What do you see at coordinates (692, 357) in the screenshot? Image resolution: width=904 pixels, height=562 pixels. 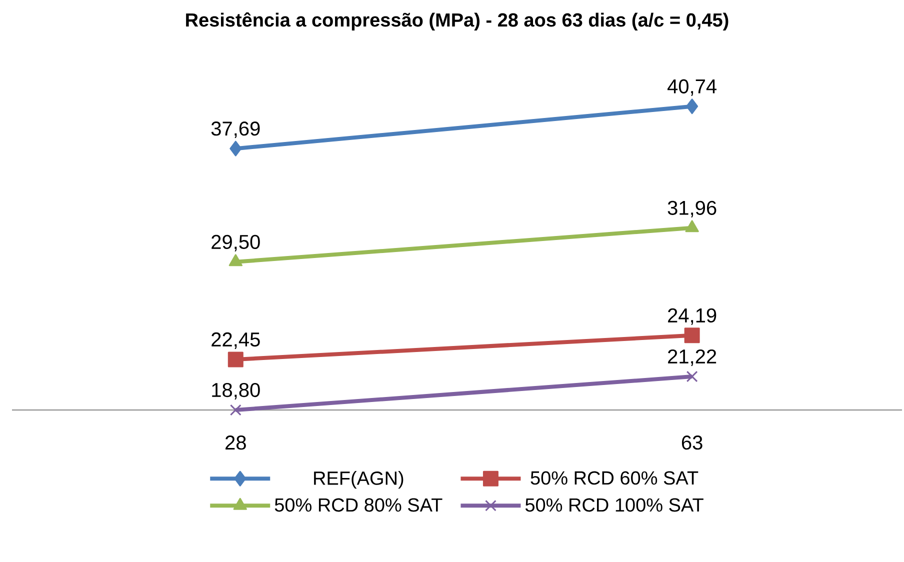 I see `data-label: 21,22` at bounding box center [692, 357].